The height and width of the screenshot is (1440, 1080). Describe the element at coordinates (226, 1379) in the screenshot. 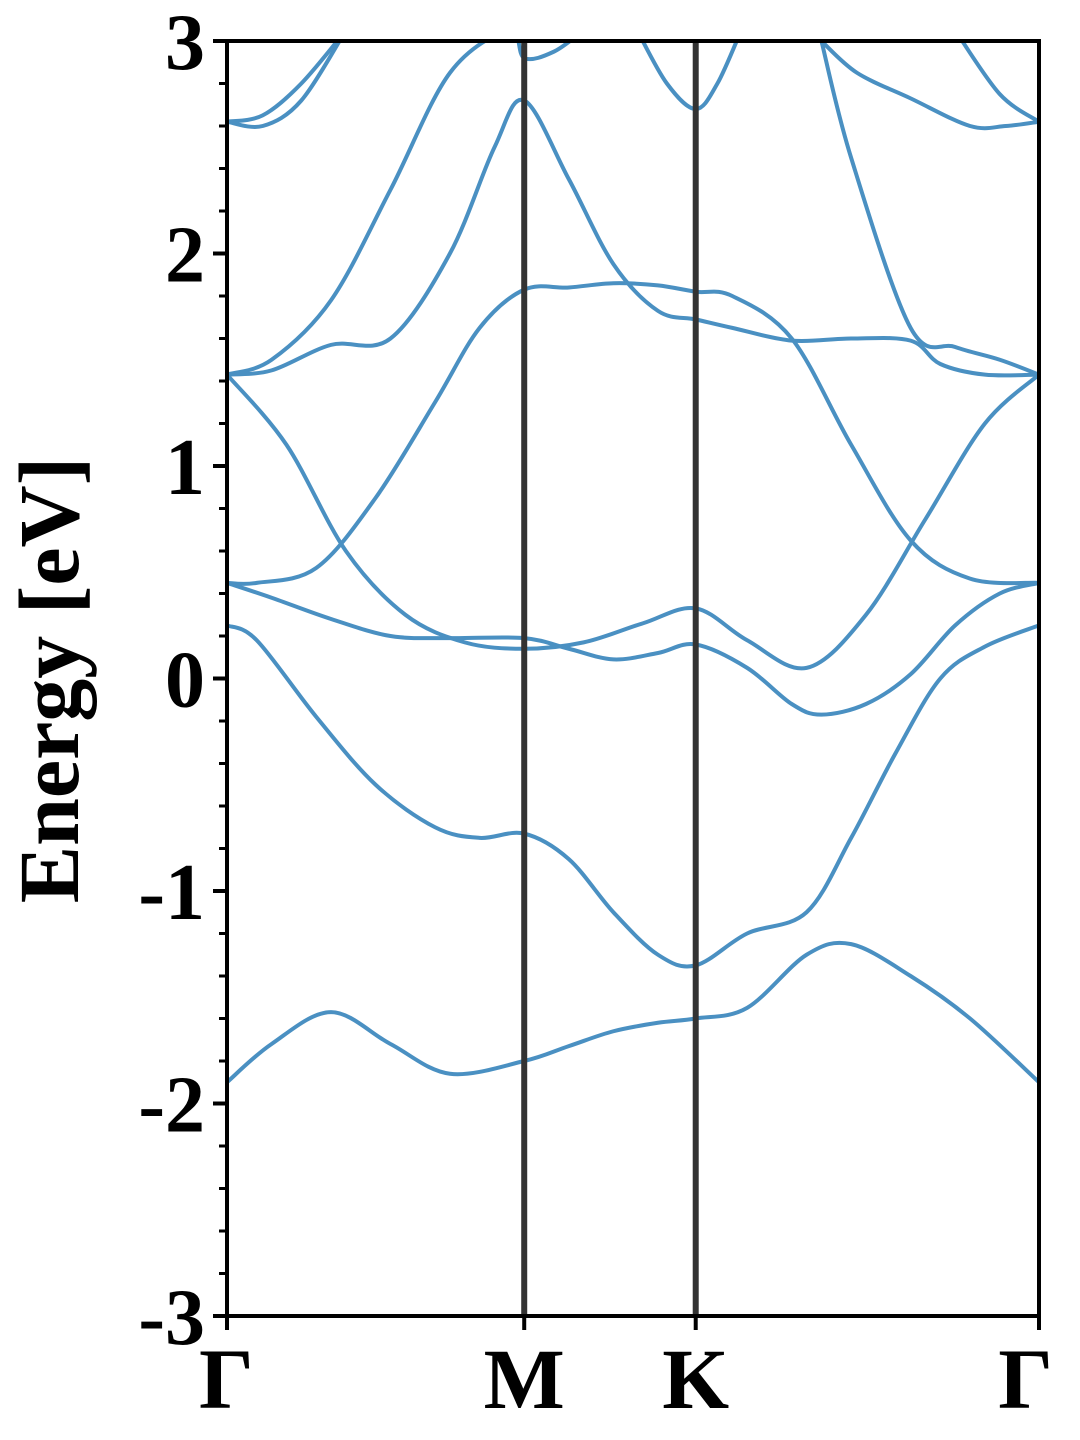

I see `x-tick-label-0: Γ` at that location.